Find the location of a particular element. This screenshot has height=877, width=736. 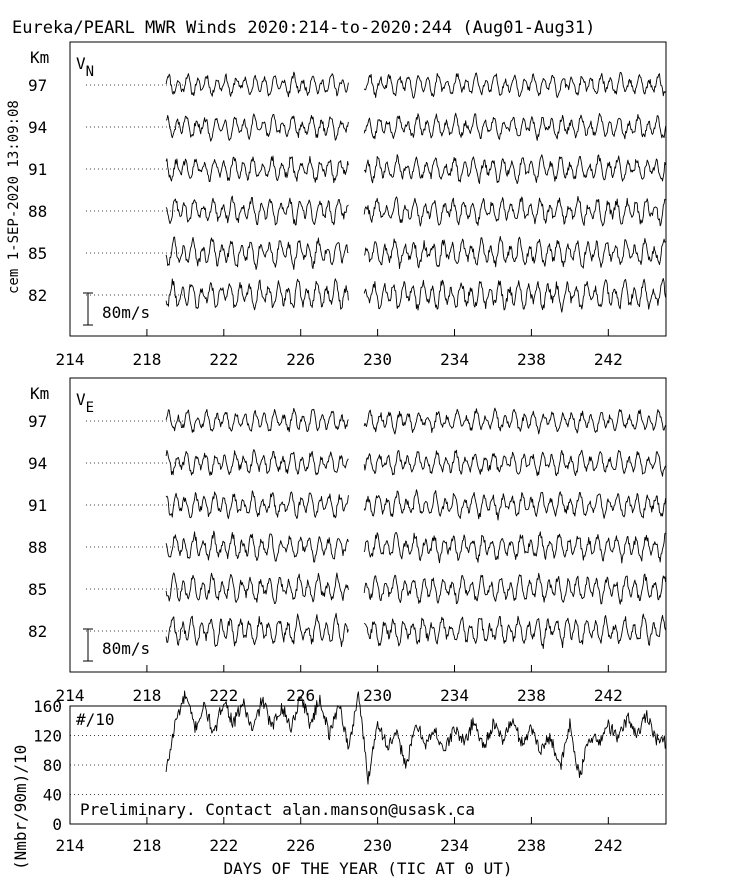

vn-trace-94km-part1 is located at coordinates (257, 127).